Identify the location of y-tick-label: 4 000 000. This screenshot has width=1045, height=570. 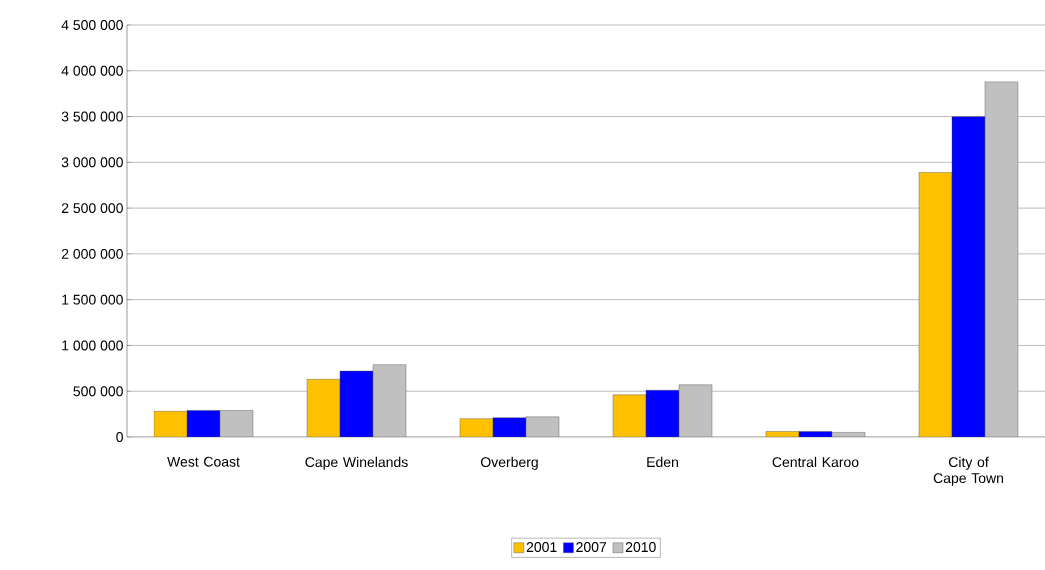
(92, 70).